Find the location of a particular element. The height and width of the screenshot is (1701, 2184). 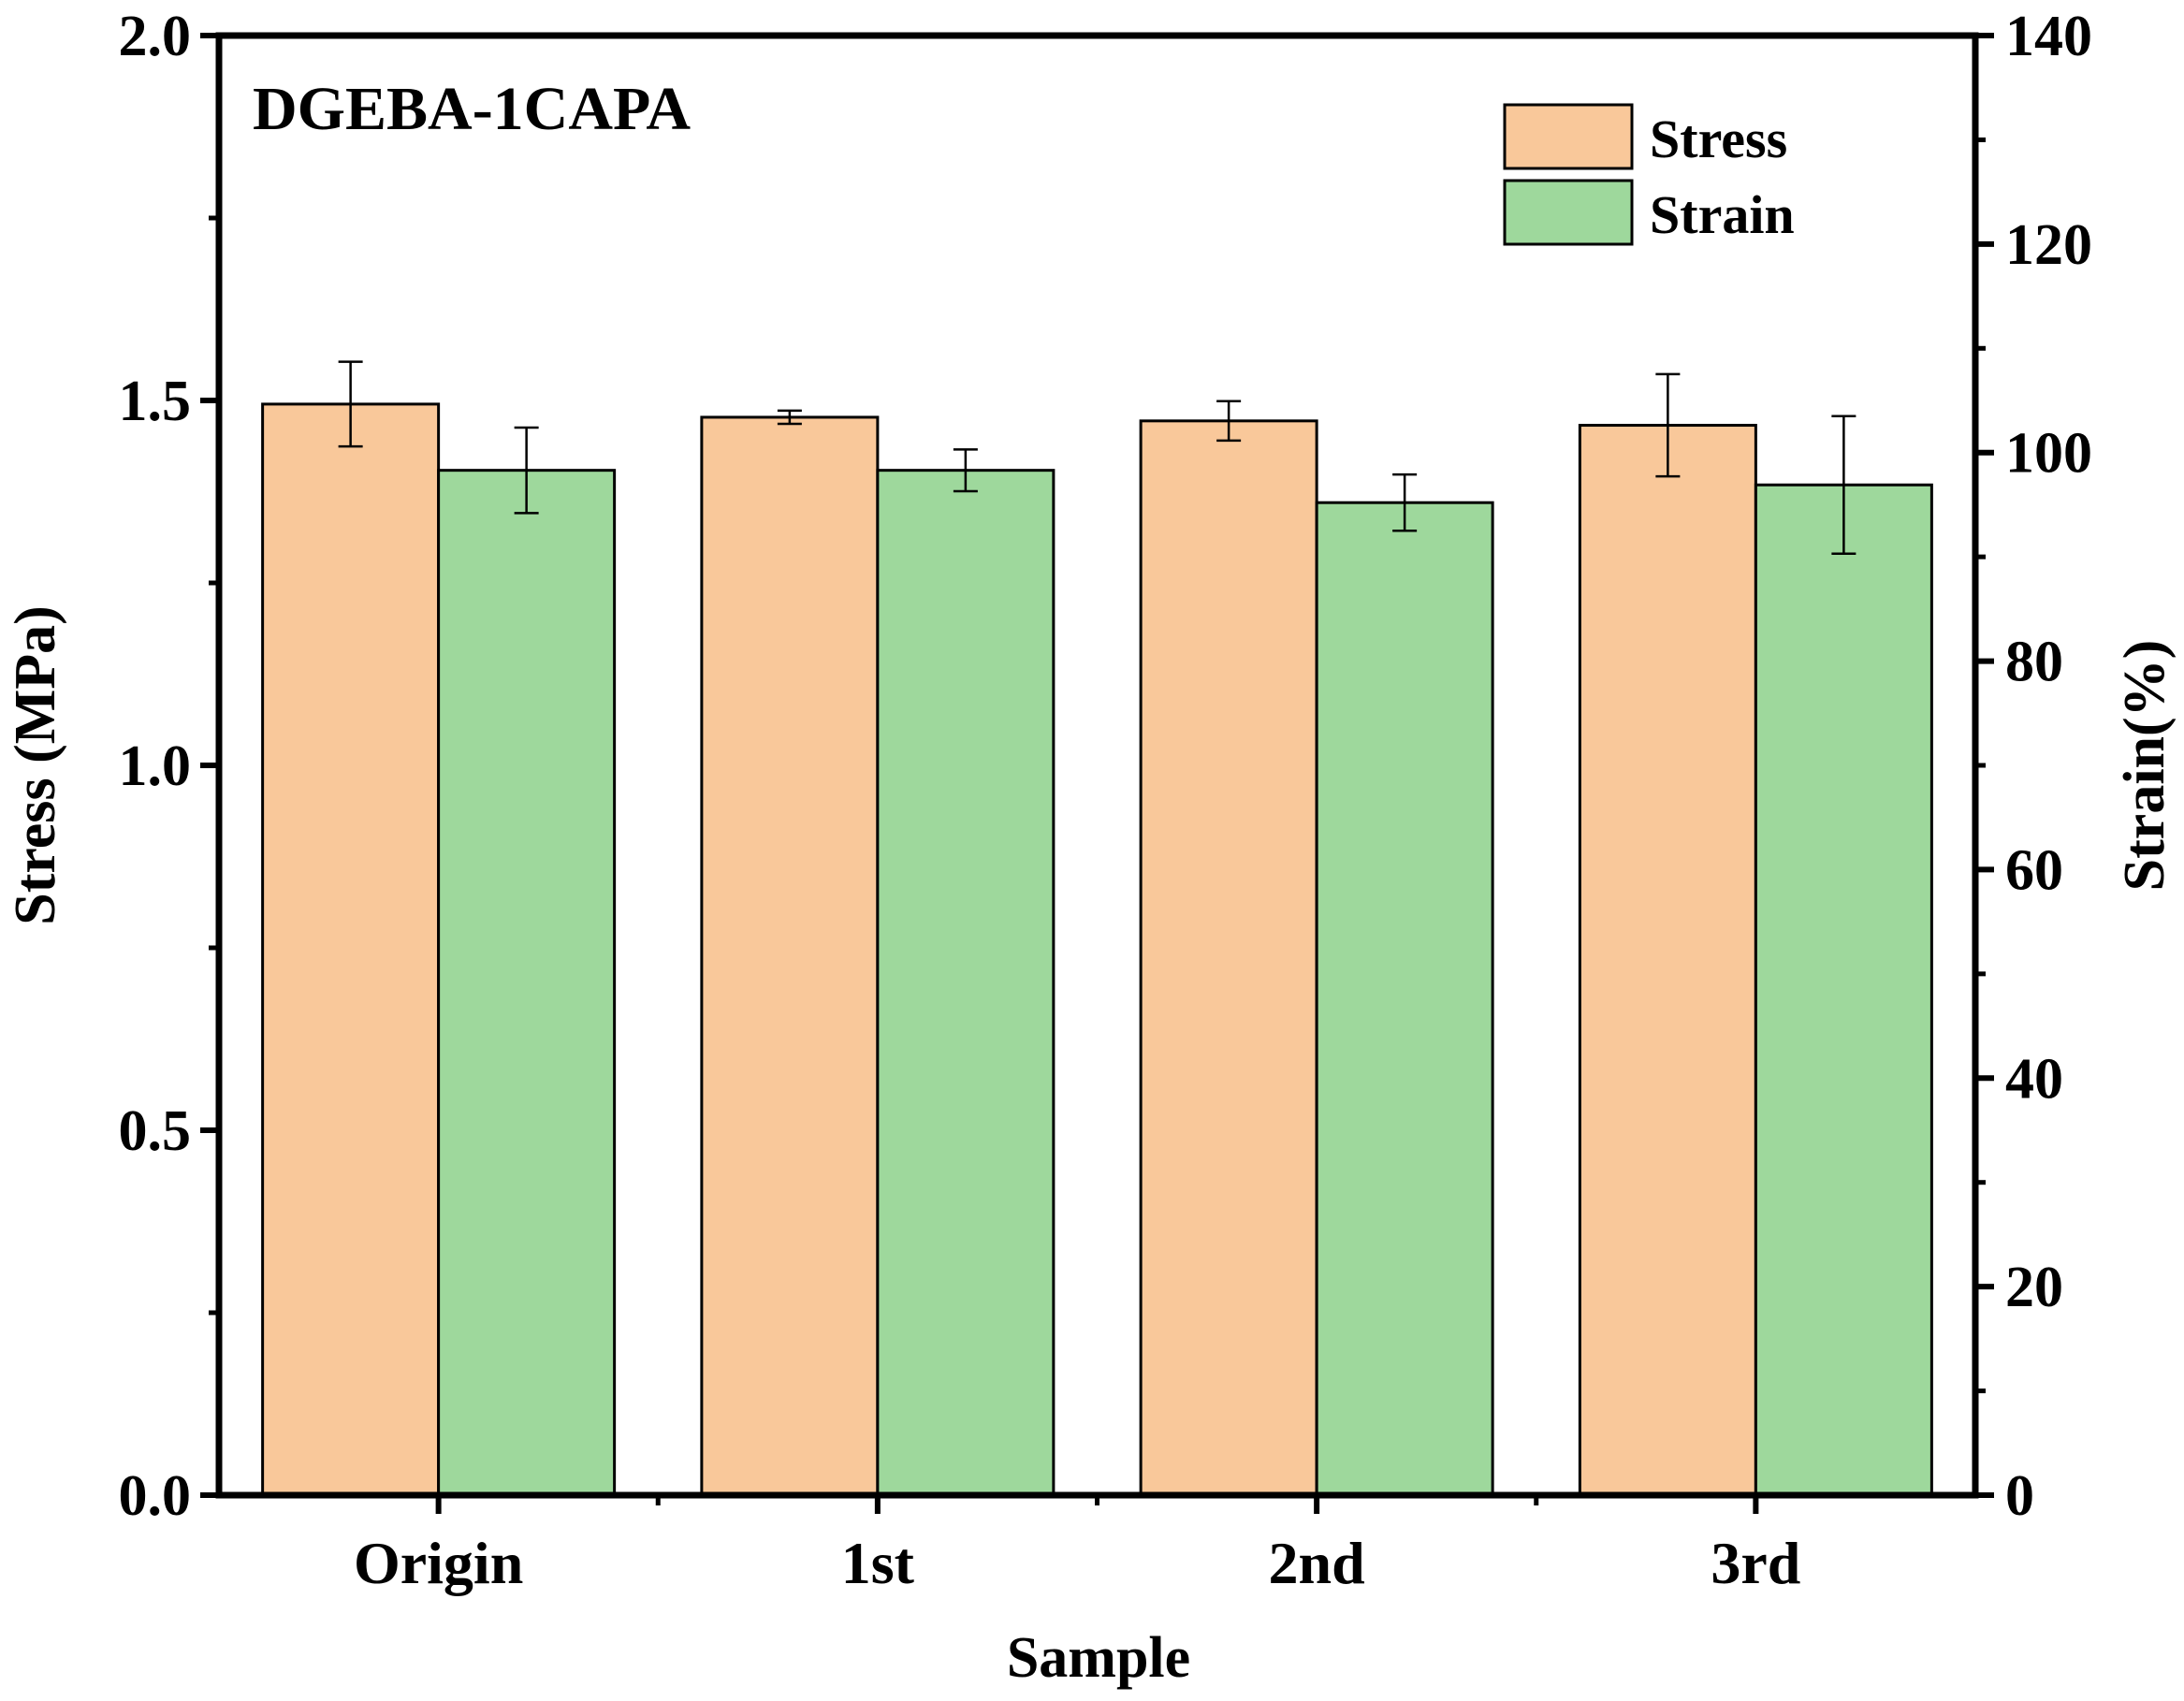

y2-axis-label: Strain(%) is located at coordinates (2145, 766).